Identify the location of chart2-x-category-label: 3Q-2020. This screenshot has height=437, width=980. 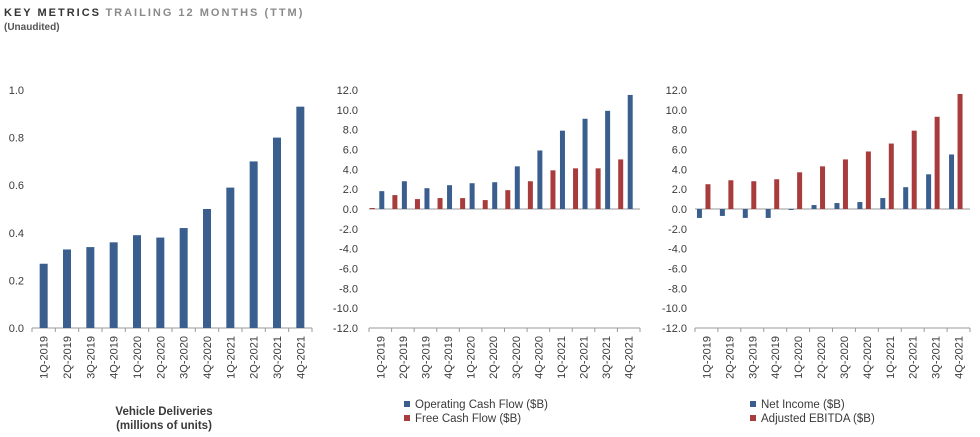
(517, 357).